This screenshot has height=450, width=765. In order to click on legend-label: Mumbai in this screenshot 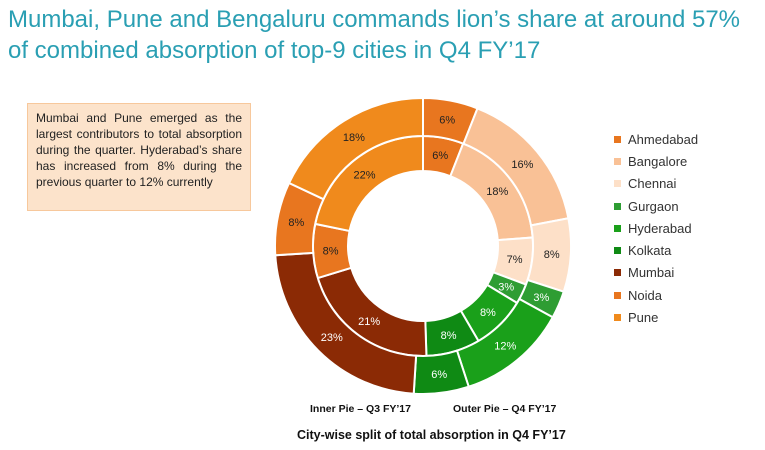, I will do `click(651, 273)`.